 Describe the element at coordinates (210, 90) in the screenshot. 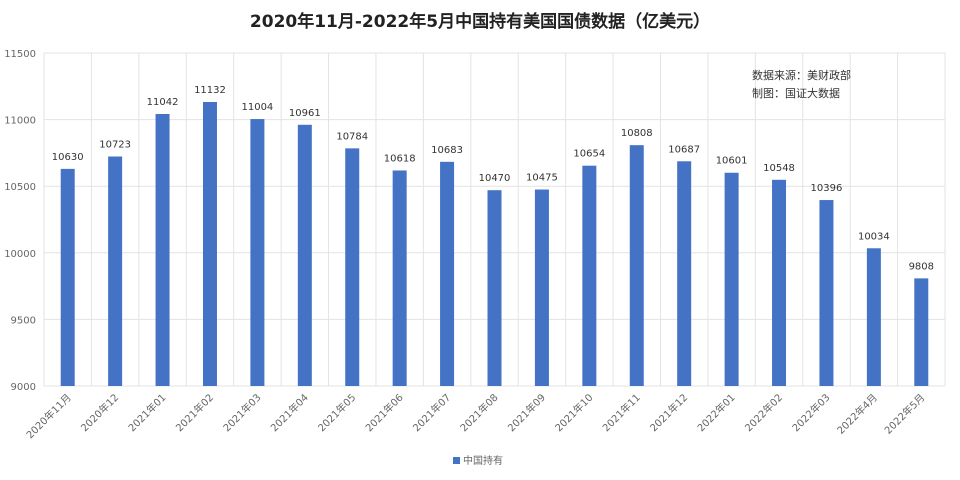

I see `data-label: 11132` at that location.